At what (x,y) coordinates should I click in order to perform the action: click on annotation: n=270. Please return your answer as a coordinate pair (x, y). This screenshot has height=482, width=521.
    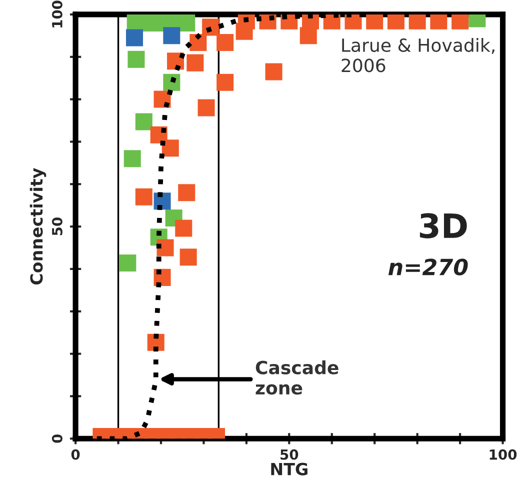
    Looking at the image, I should click on (428, 267).